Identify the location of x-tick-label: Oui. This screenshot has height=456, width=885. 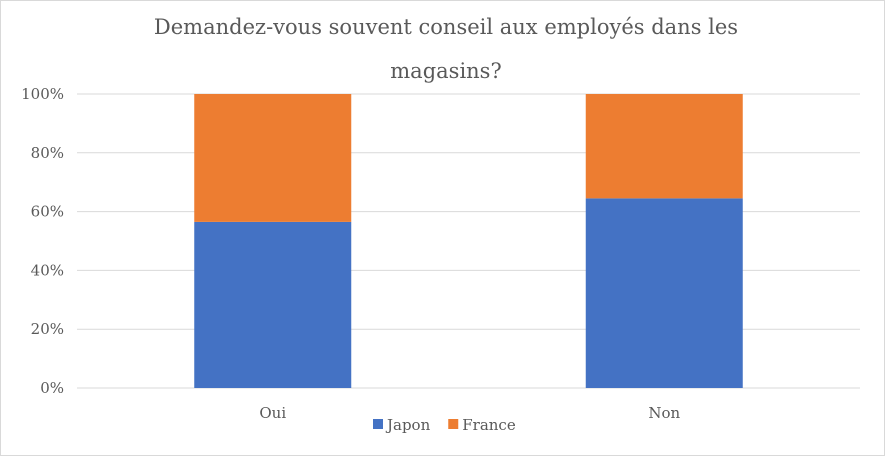
(272, 413).